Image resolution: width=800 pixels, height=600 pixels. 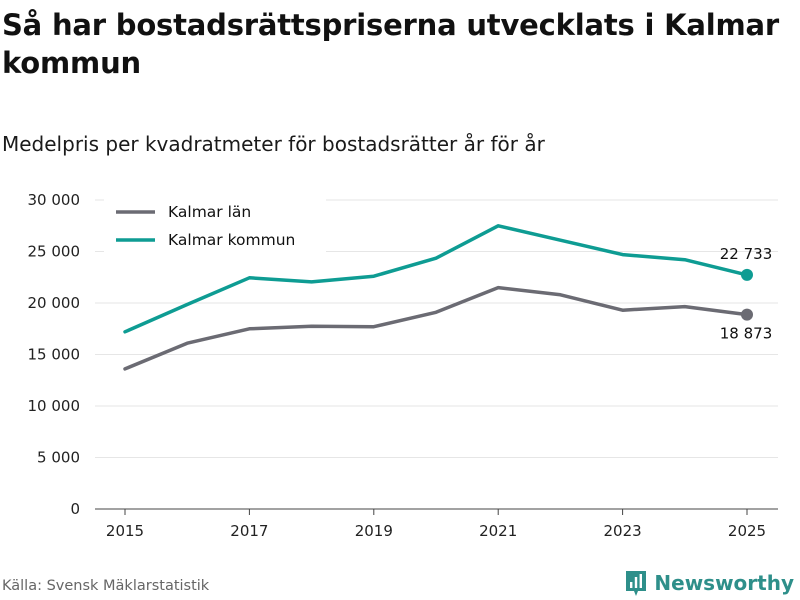 What do you see at coordinates (747, 531) in the screenshot?
I see `x-tick-label: 2025` at bounding box center [747, 531].